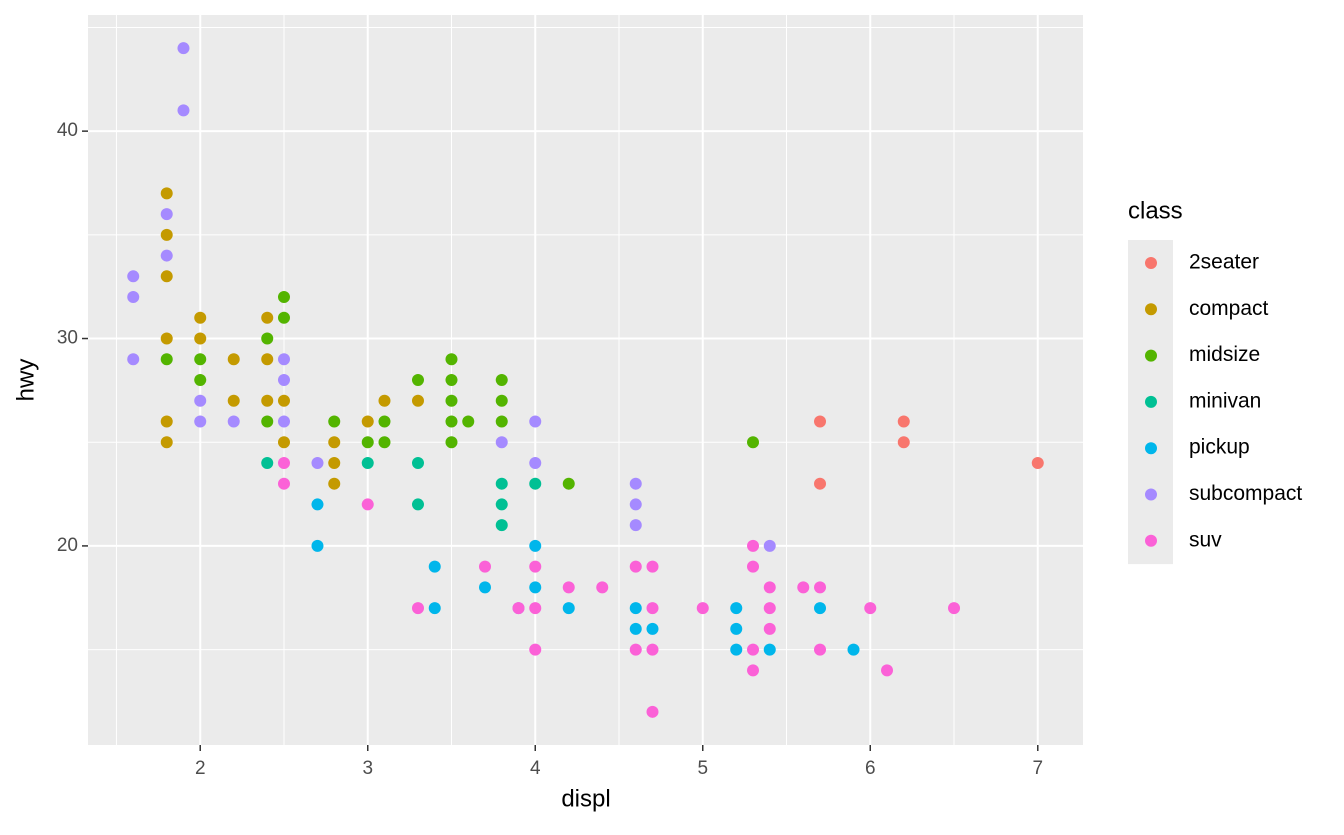 The width and height of the screenshot is (1344, 835). Describe the element at coordinates (1245, 493) in the screenshot. I see `legend-label: subcompact` at that location.